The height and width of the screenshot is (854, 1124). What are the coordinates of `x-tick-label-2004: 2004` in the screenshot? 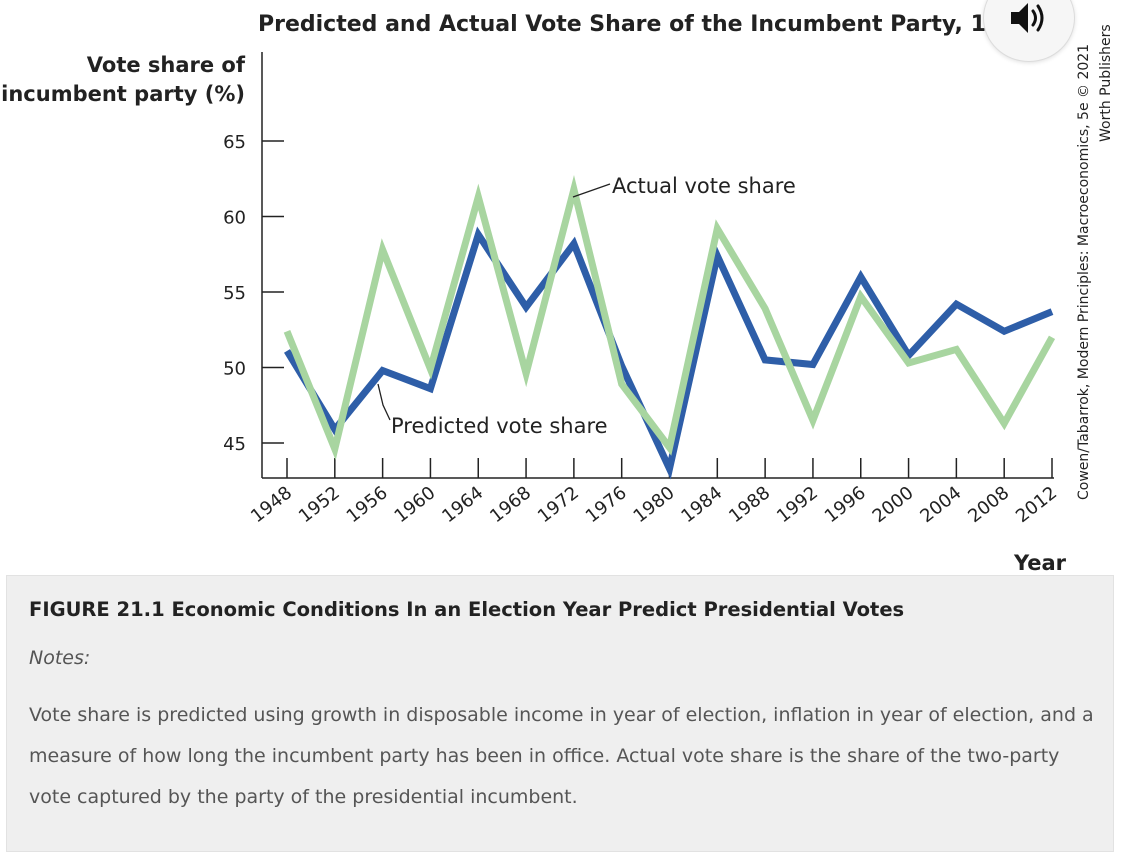 It's located at (940, 504).